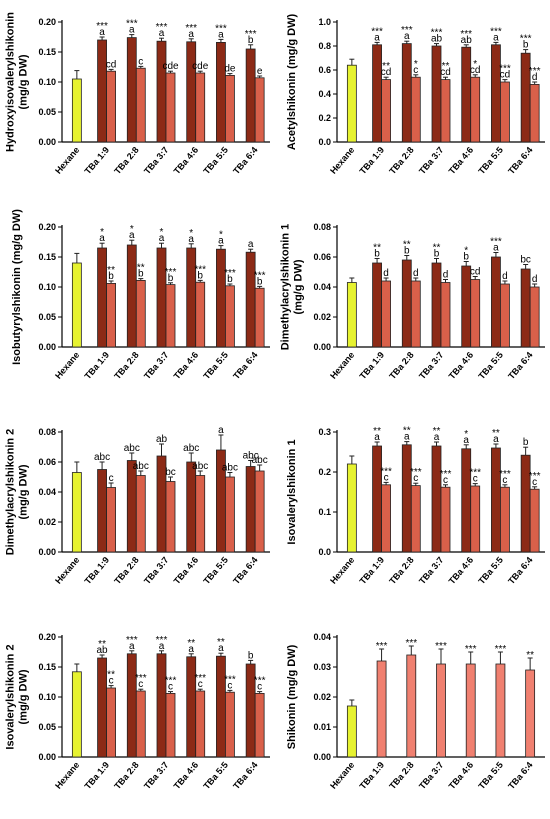 This screenshot has width=550, height=819. Describe the element at coordinates (24, 491) in the screenshot. I see `y-axis-label: (mg/g DW)` at that location.